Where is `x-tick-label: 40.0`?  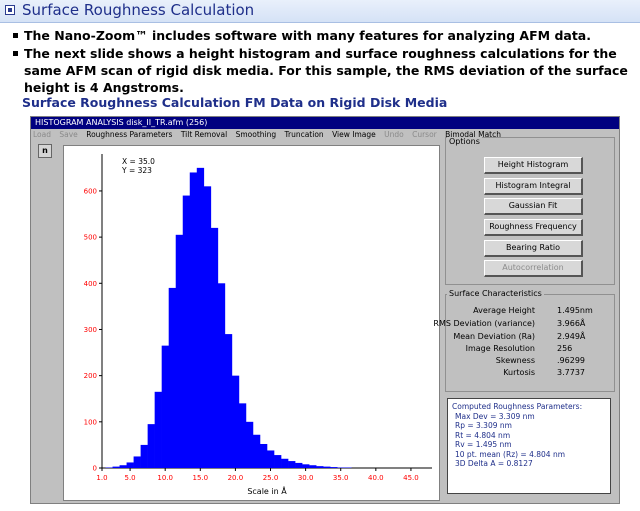
x-tick-label: 40.0 is located at coordinates (376, 478).